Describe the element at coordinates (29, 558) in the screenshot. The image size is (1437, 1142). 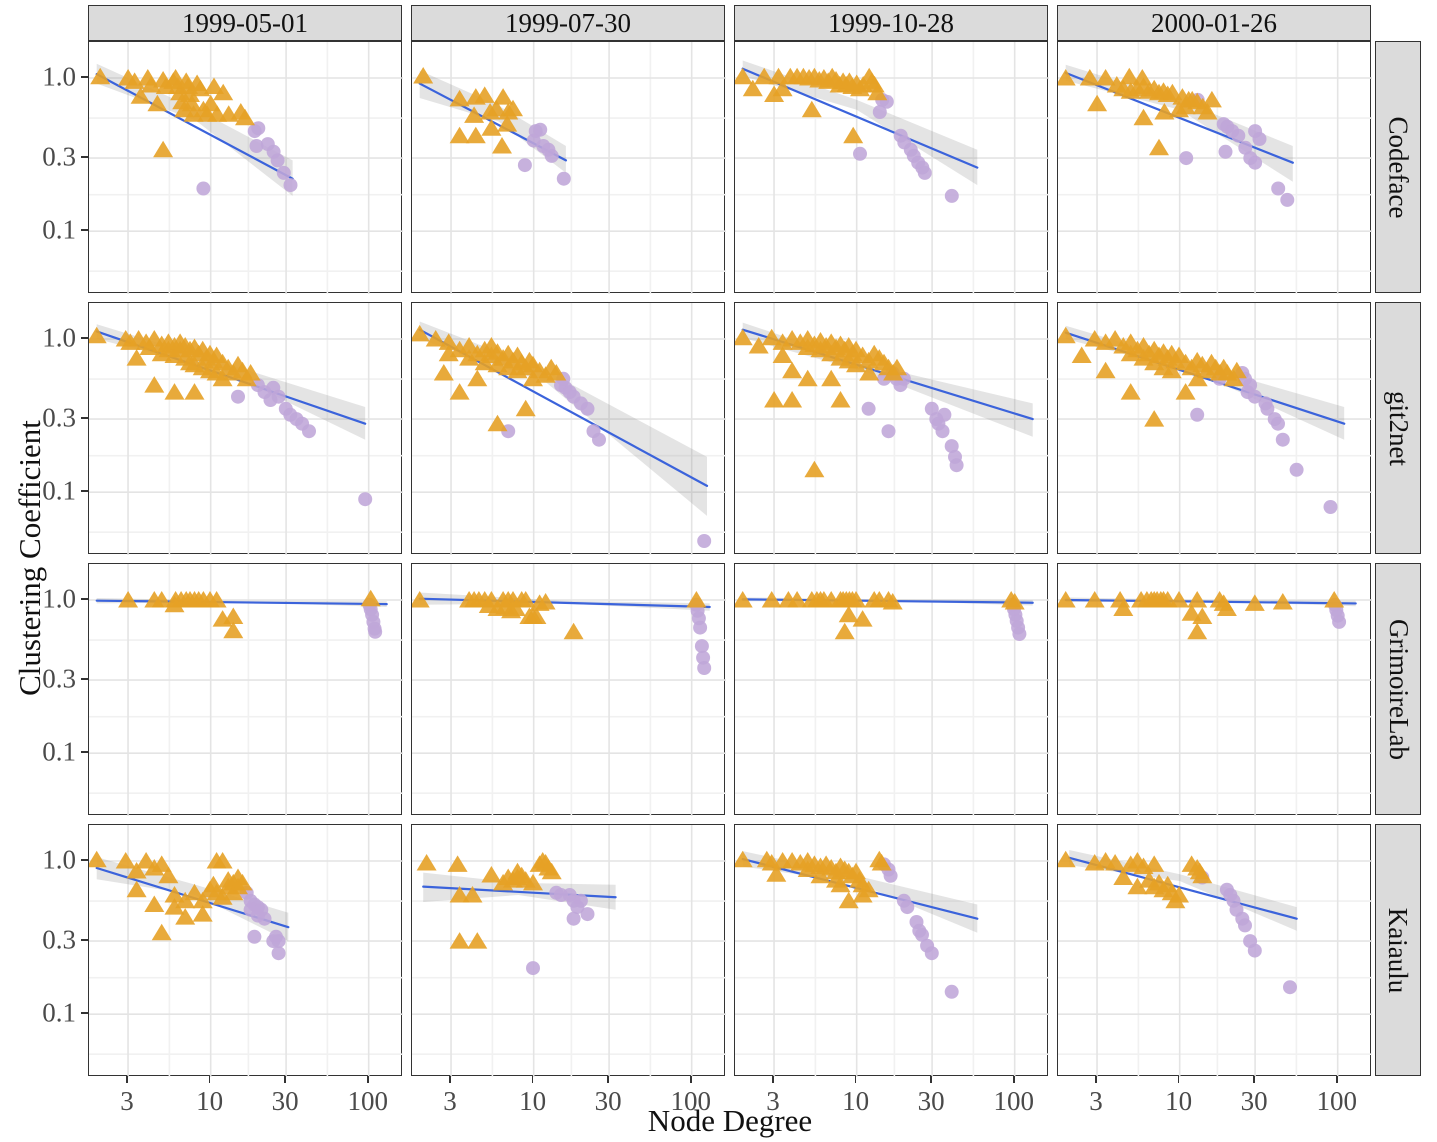
I see `y-axis-title: Clustering Coefficient` at that location.